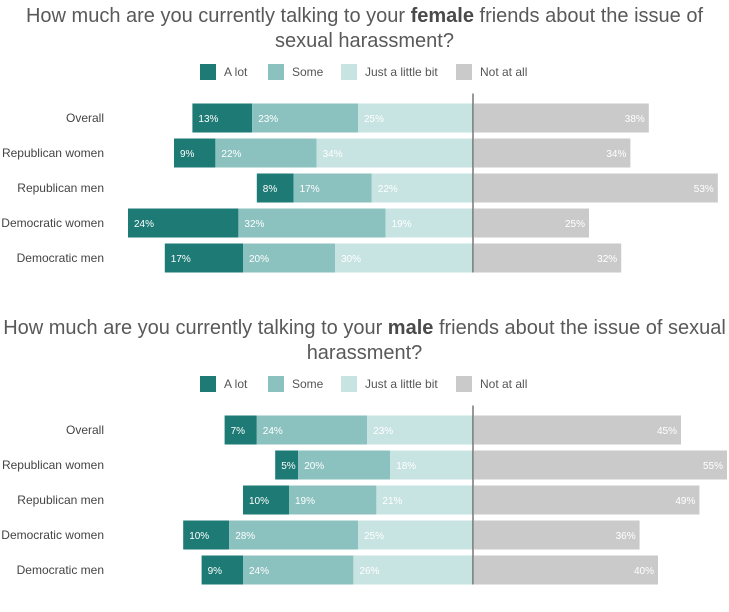 The image size is (729, 612). What do you see at coordinates (231, 154) in the screenshot?
I see `data-label: 22%` at bounding box center [231, 154].